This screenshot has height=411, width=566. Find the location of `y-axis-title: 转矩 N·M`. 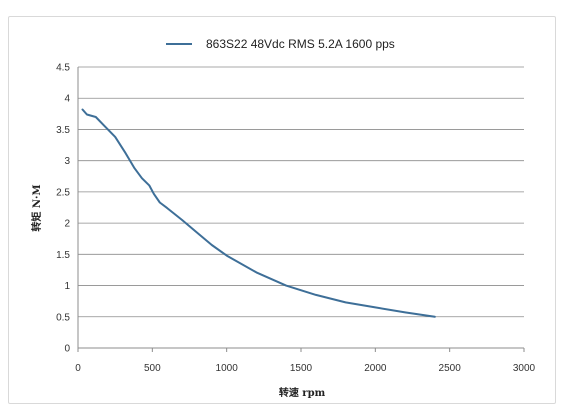

y-axis-title: 转矩 N·M is located at coordinates (36, 207).